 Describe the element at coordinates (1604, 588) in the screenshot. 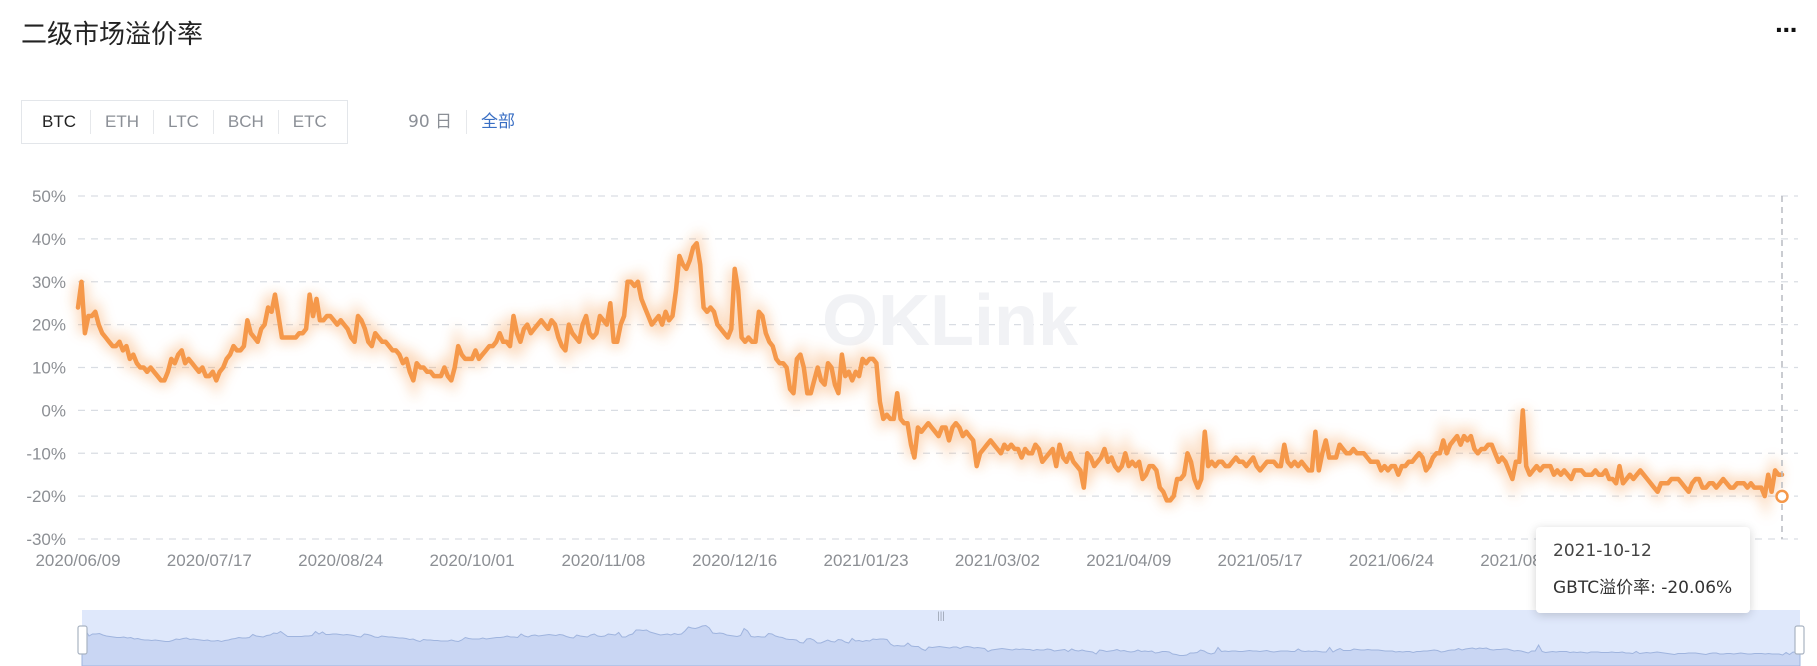

I see `tooltip-series-label: GBTC溢价率:` at that location.